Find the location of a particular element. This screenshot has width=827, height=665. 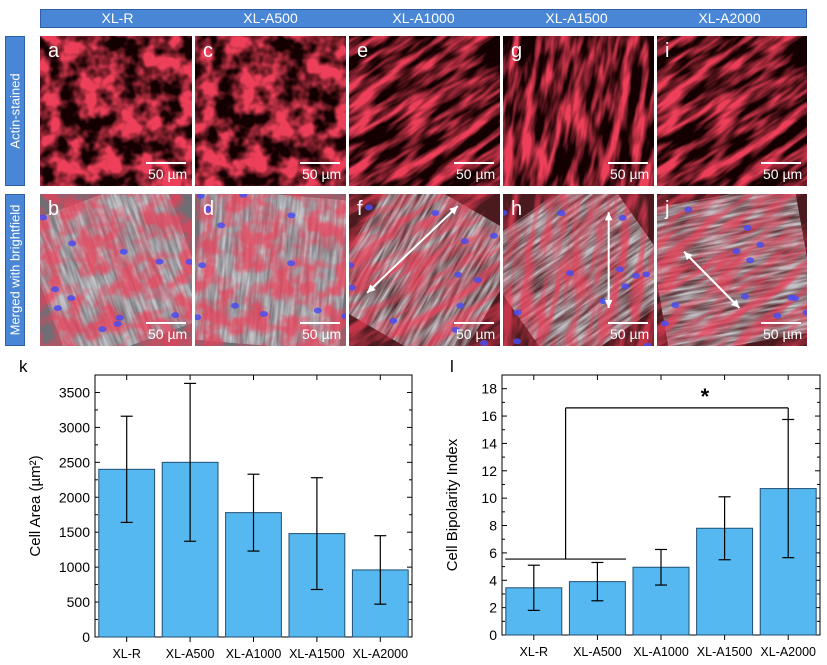

micrograph-panel-i: i 50 µm is located at coordinates (732, 111).